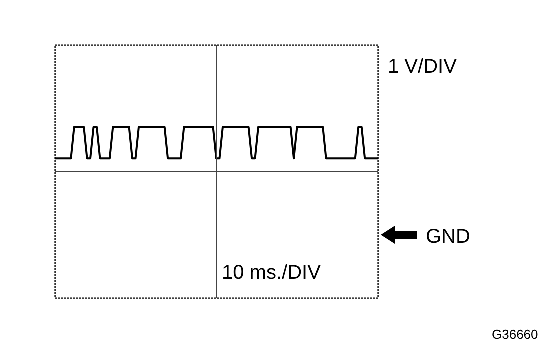 The width and height of the screenshot is (556, 348). I want to click on text: 1 V/DIV, so click(423, 67).